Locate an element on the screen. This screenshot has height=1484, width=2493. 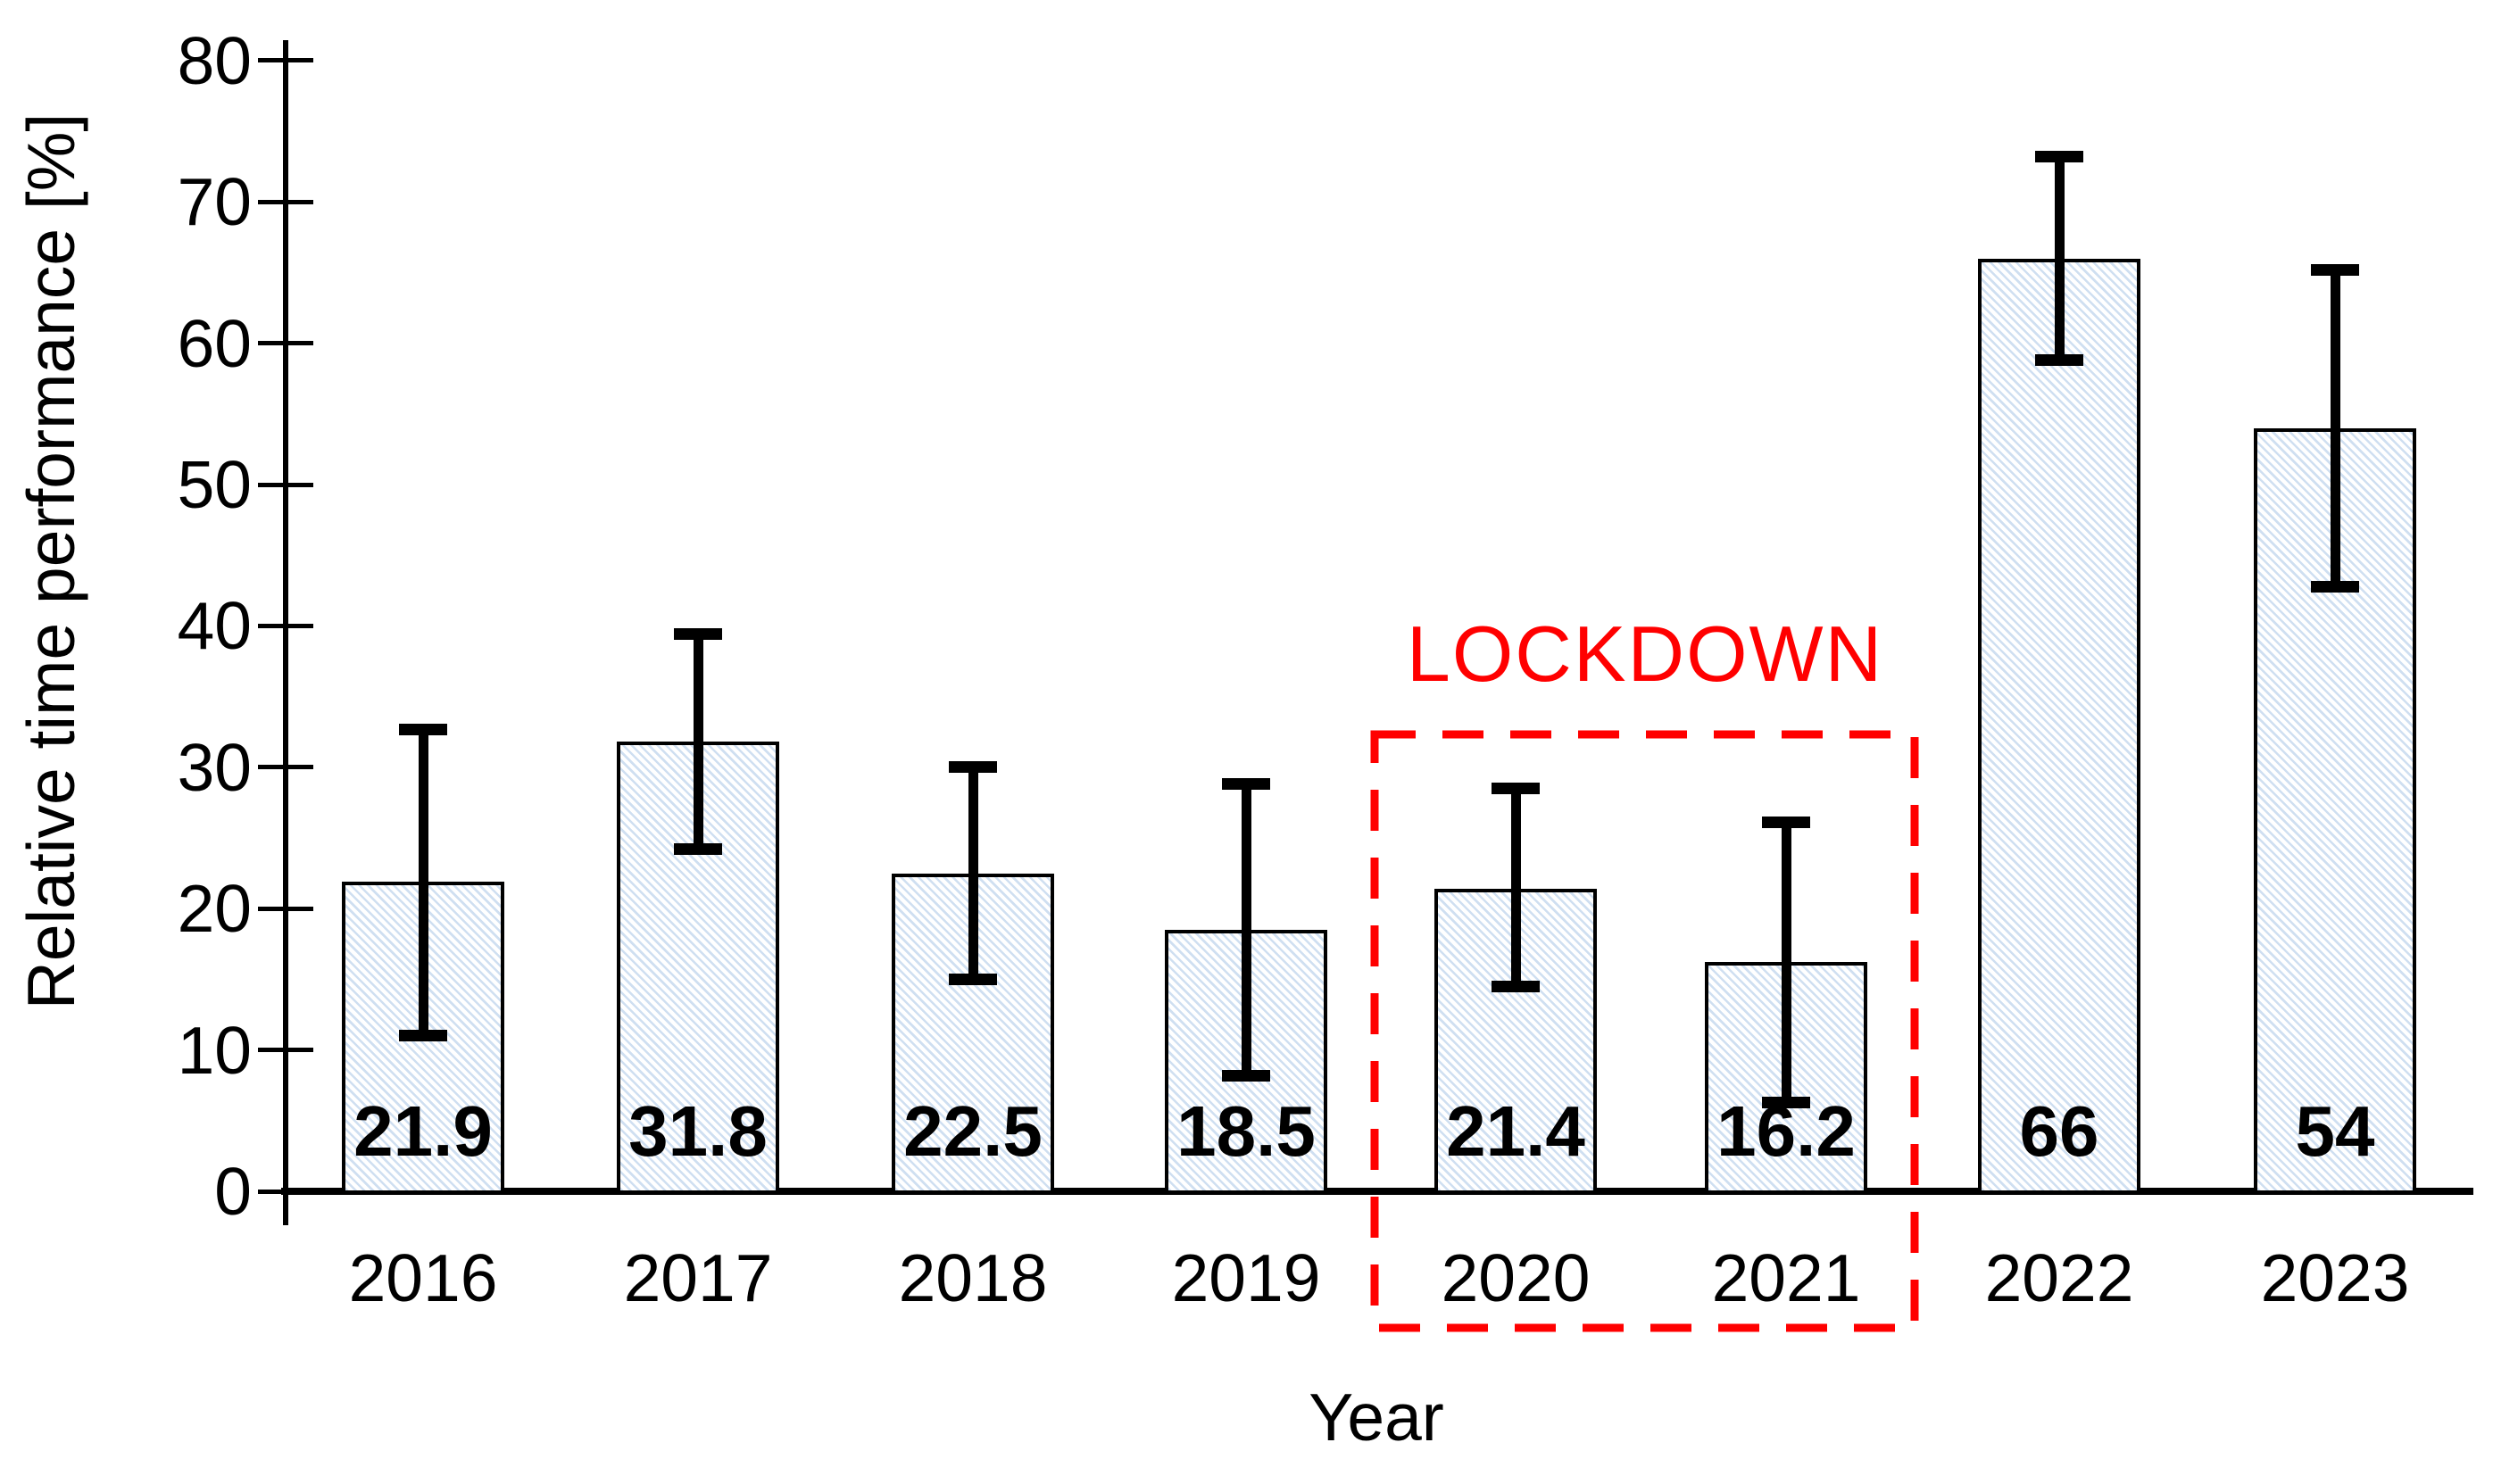
error-bar-cap-hi-2016 is located at coordinates (423, 729).